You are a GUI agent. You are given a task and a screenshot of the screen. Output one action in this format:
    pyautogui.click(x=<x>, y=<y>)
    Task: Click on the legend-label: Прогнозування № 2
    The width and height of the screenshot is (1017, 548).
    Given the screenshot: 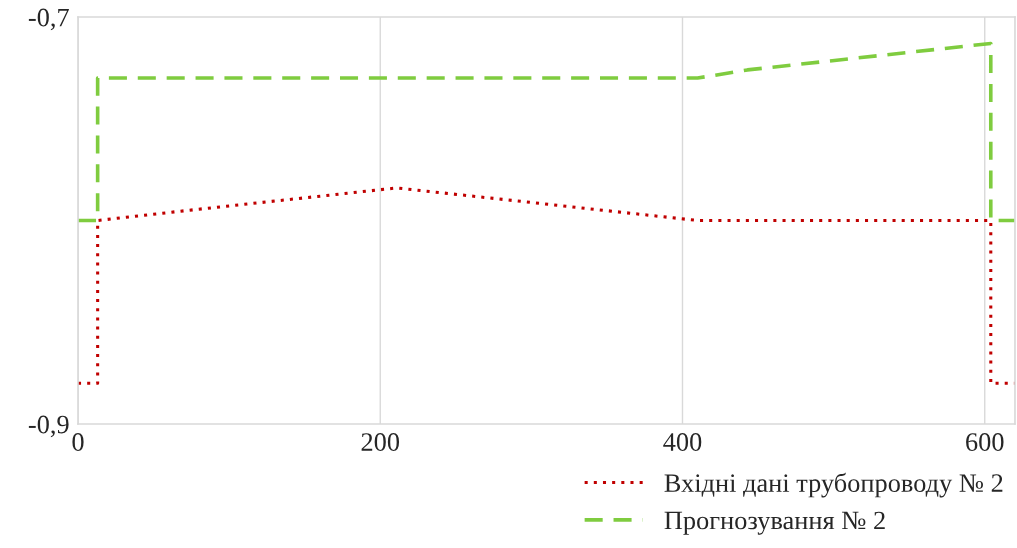 What is the action you would take?
    pyautogui.click(x=774, y=523)
    